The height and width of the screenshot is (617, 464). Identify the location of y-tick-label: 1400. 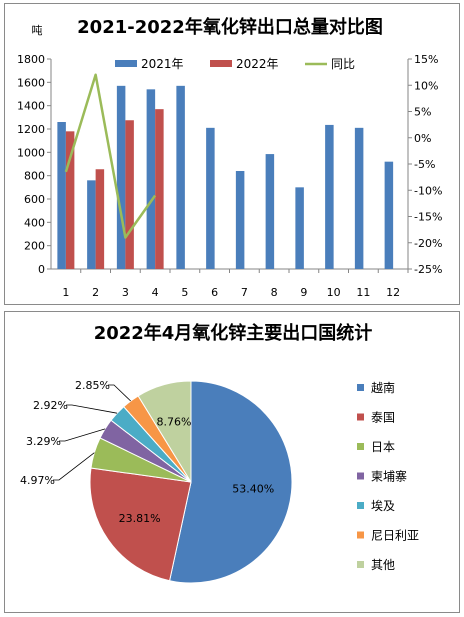
(31, 106).